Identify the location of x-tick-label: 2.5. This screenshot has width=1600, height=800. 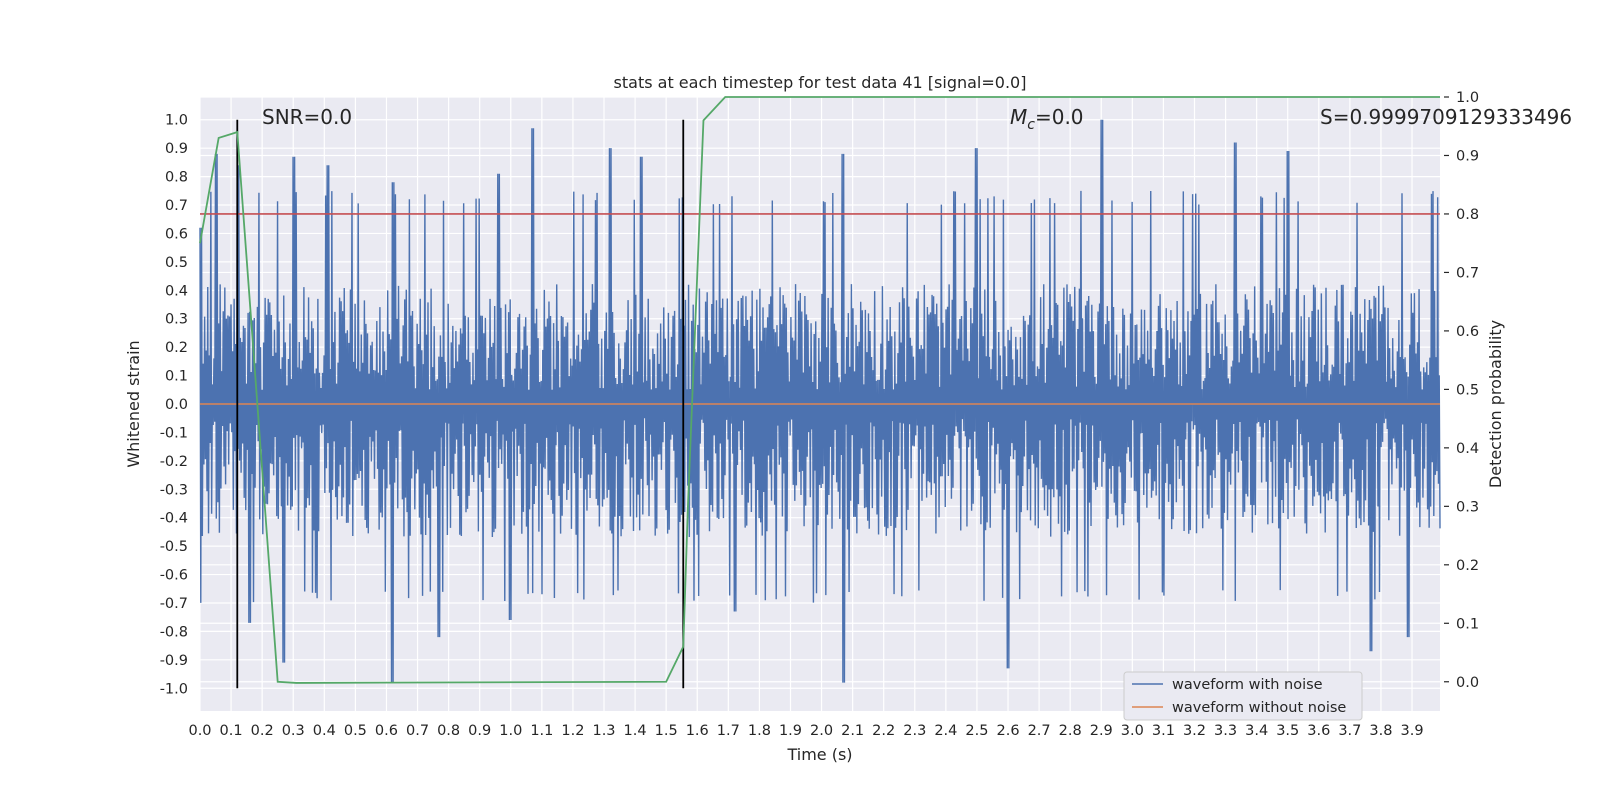
(976, 731).